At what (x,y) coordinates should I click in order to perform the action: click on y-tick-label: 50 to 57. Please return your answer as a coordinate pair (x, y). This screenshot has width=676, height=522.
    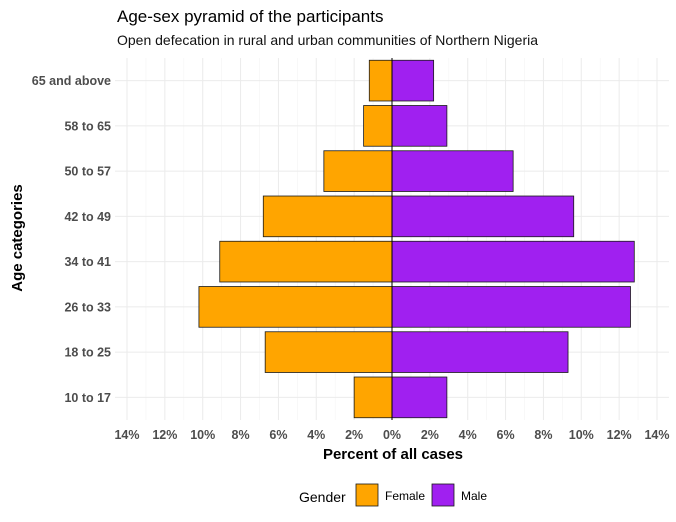
    Looking at the image, I should click on (87, 172).